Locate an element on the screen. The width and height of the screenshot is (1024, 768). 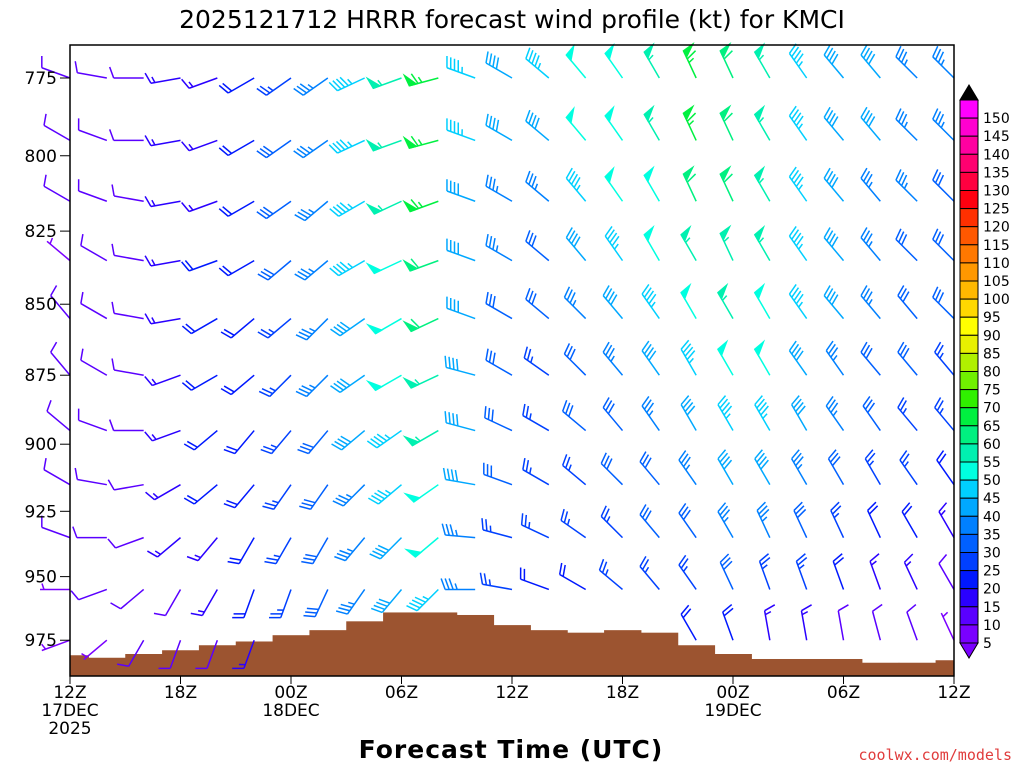
colorbar-label: 140 is located at coordinates (996, 155).